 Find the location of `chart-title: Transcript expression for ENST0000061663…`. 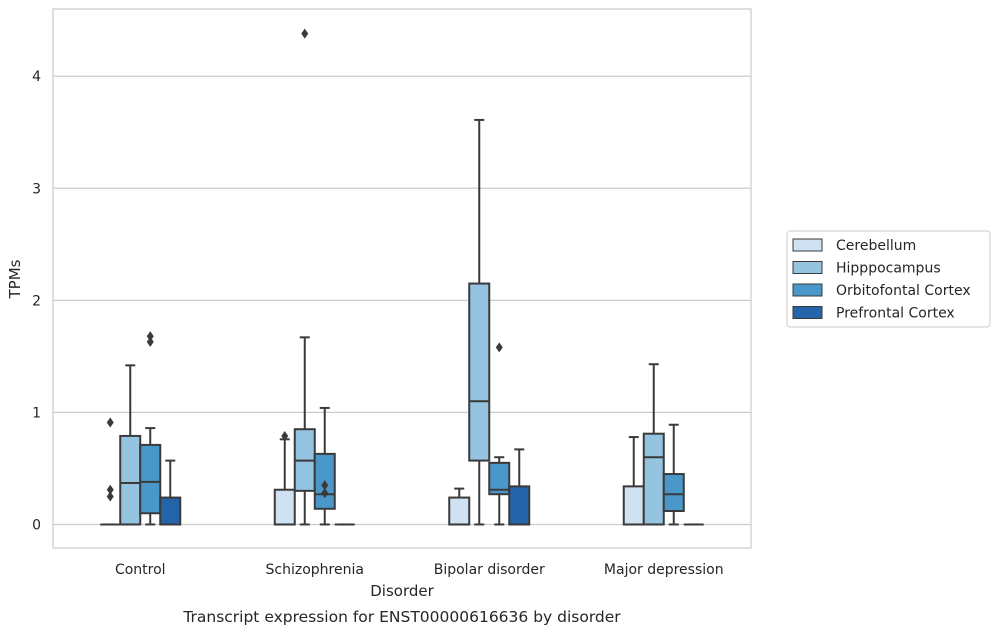

chart-title: Transcript expression for ENST0000061663… is located at coordinates (401, 617).